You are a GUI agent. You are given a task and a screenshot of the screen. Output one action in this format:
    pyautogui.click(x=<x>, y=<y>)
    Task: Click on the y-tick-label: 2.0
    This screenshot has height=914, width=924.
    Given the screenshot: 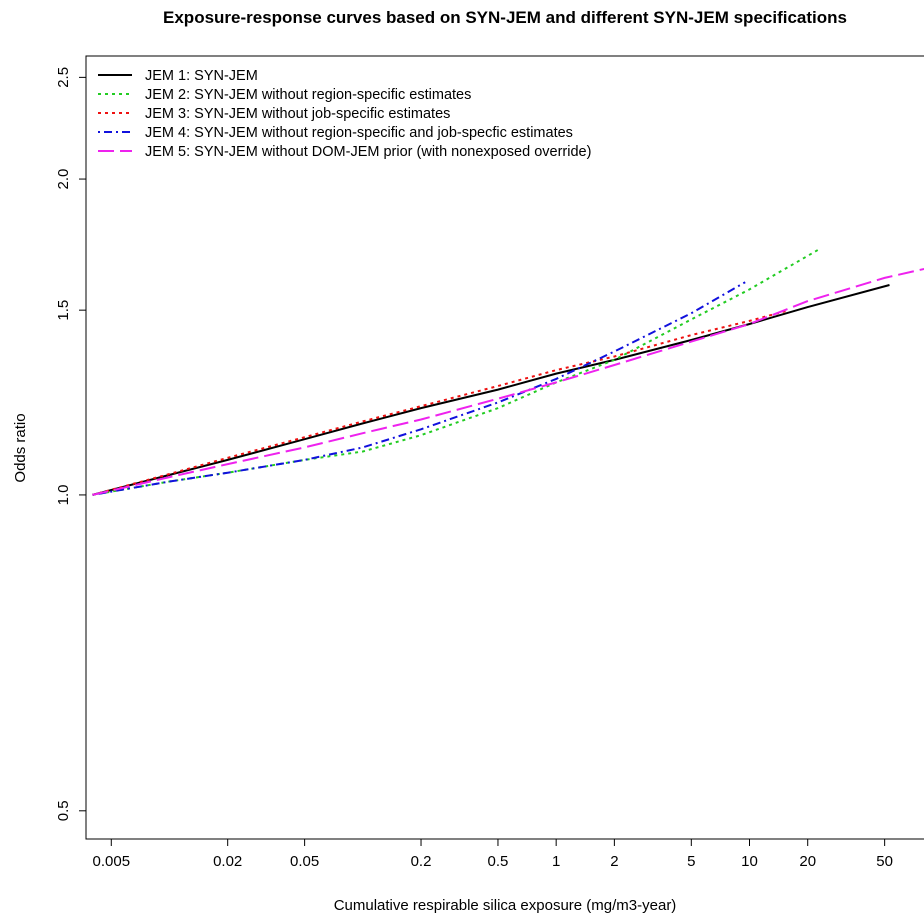 What is the action you would take?
    pyautogui.click(x=63, y=179)
    